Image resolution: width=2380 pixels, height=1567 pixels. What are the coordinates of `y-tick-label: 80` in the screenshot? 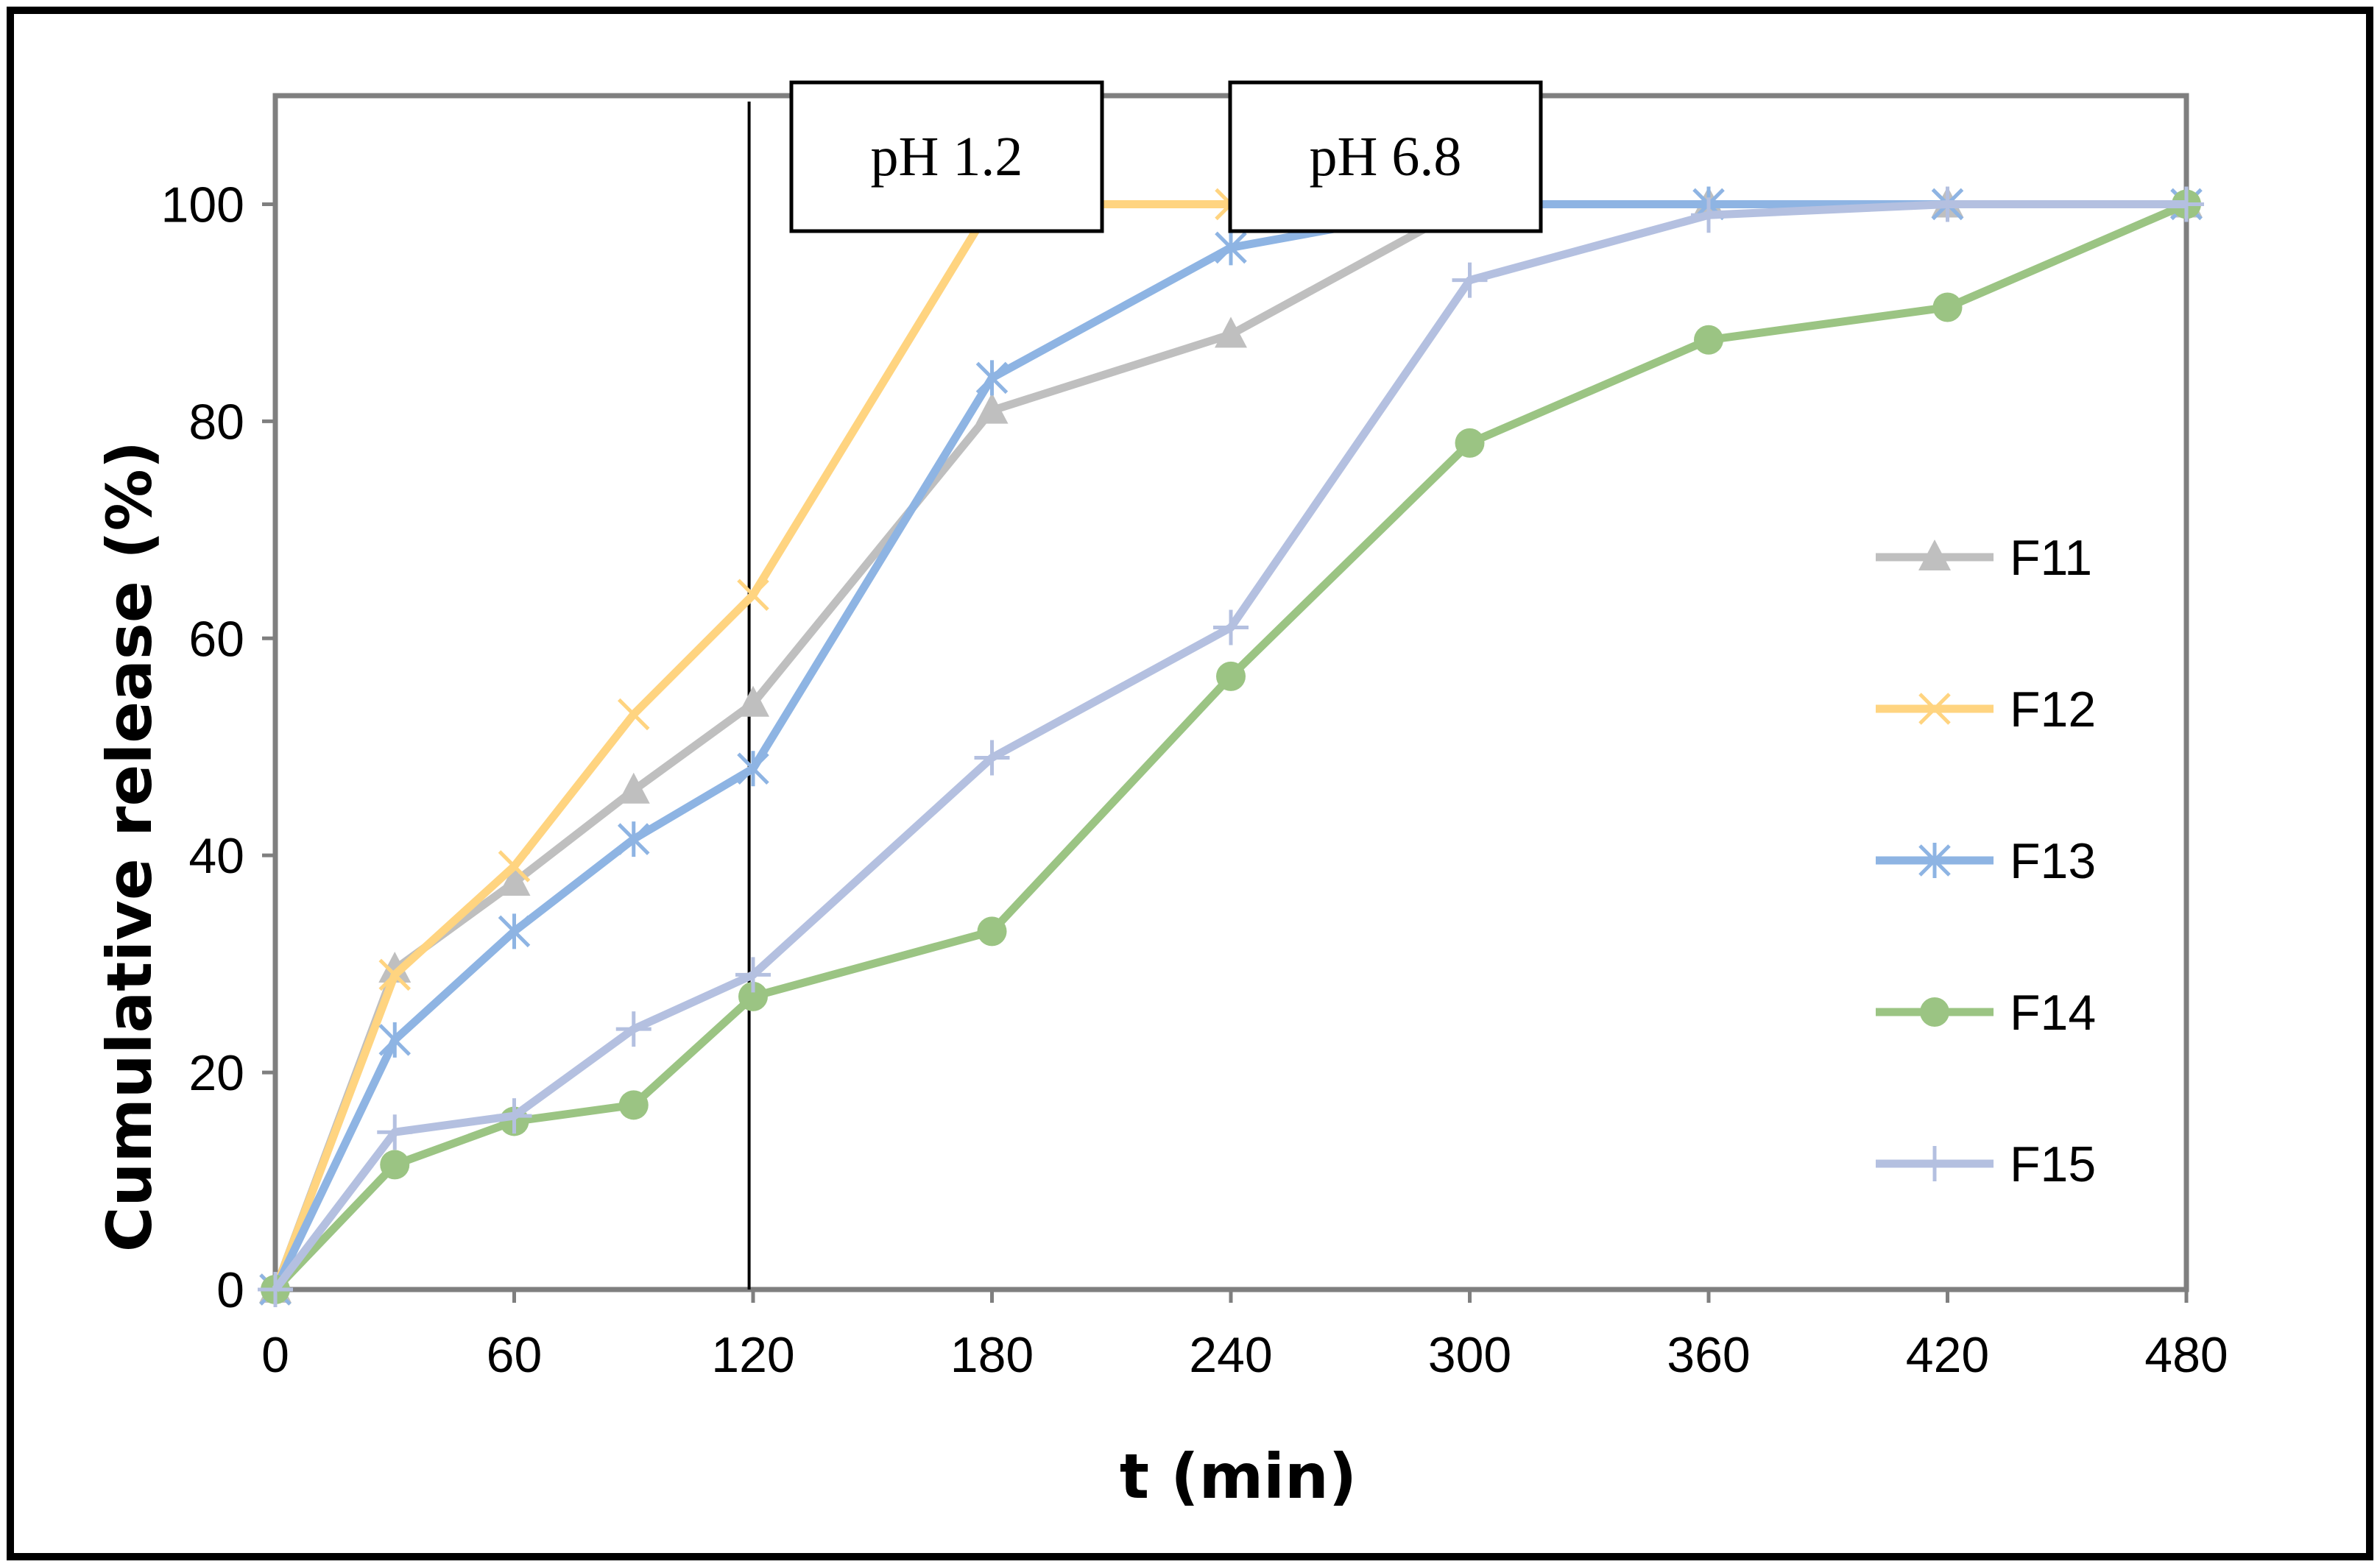 It's located at (216, 422).